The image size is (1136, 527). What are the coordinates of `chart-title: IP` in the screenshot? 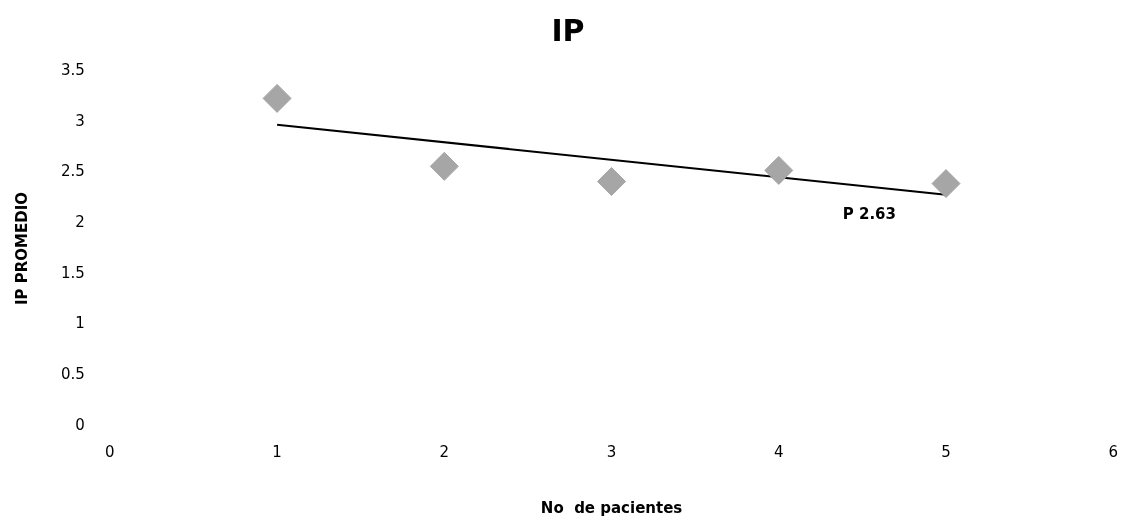 It's located at (568, 30).